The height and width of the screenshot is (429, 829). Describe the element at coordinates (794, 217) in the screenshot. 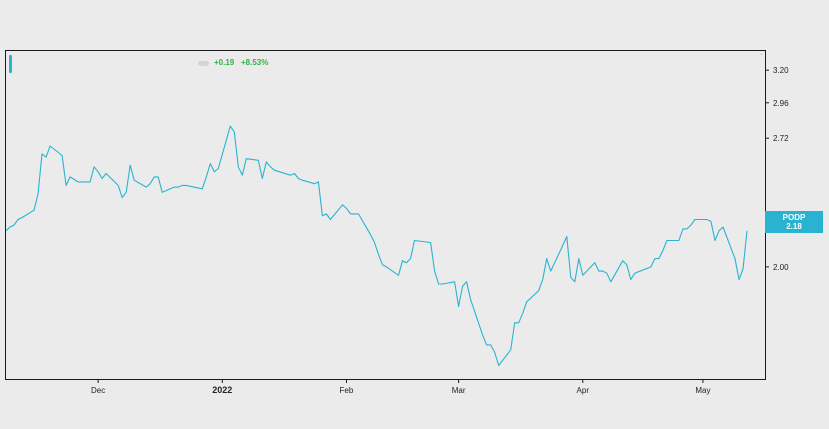

I see `last-price-ticker: PODP` at that location.